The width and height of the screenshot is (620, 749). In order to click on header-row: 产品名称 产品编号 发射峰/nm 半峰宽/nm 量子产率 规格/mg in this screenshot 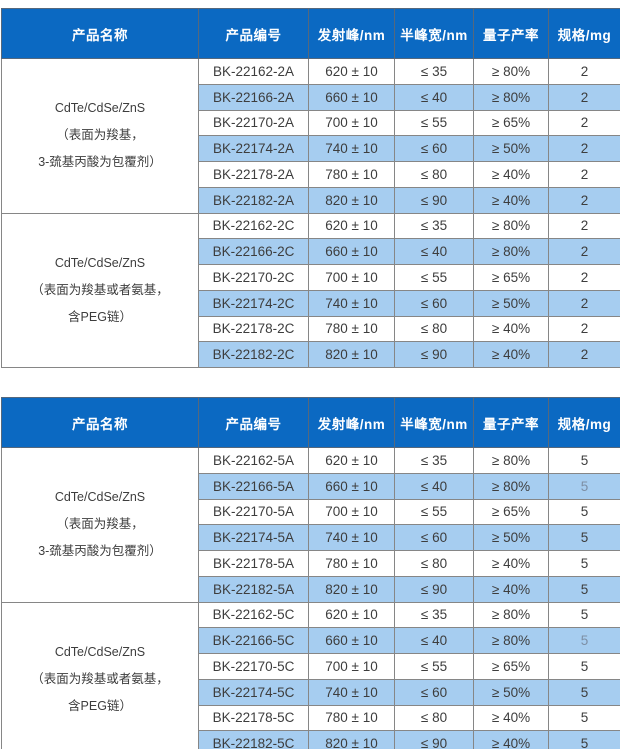, I will do `click(310, 422)`.